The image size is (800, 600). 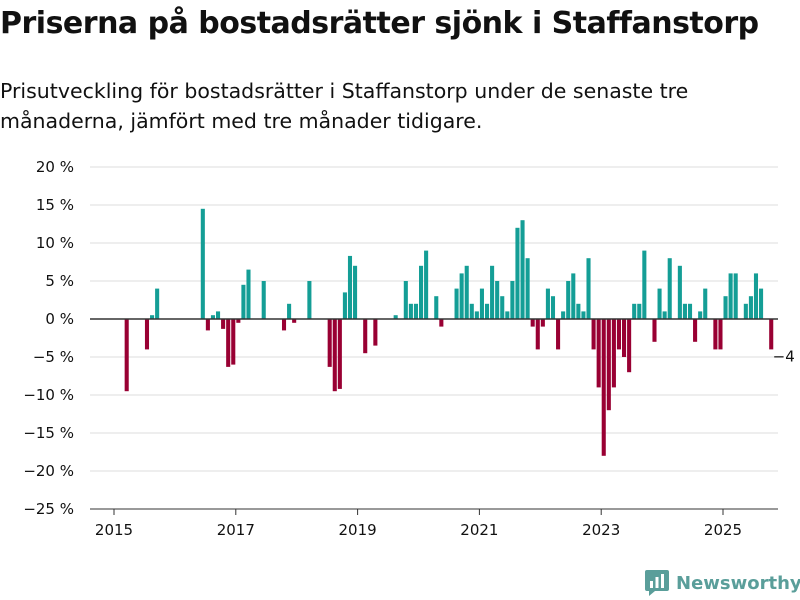 What do you see at coordinates (236, 530) in the screenshot?
I see `x-tick-label: 2017` at bounding box center [236, 530].